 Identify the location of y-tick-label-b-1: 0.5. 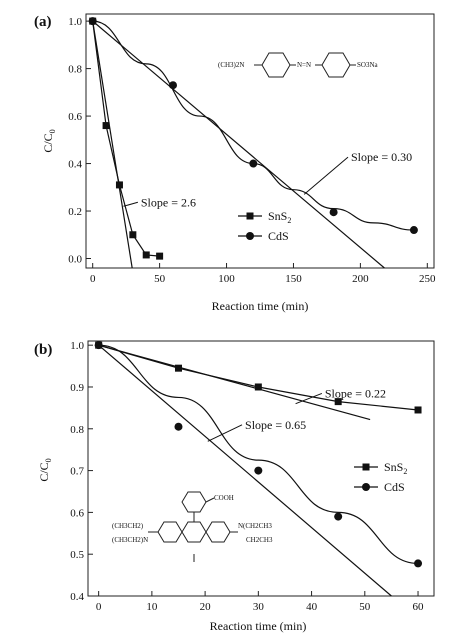
(77, 555).